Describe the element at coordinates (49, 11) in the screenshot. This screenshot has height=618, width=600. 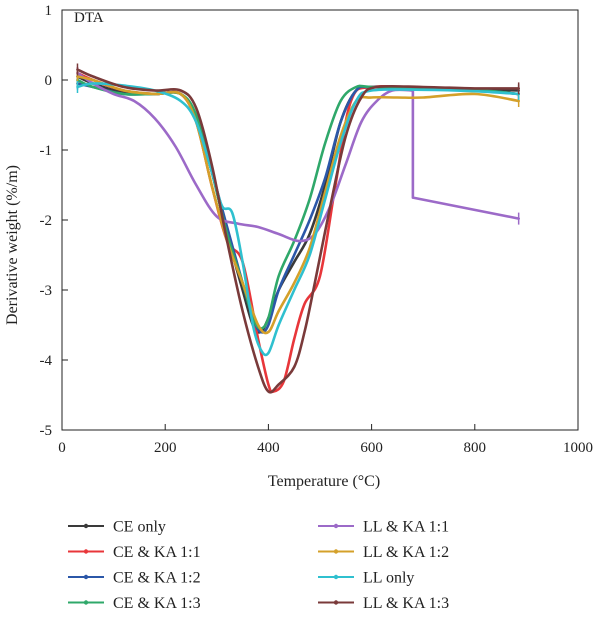
I see `y-tick-label: 1` at that location.